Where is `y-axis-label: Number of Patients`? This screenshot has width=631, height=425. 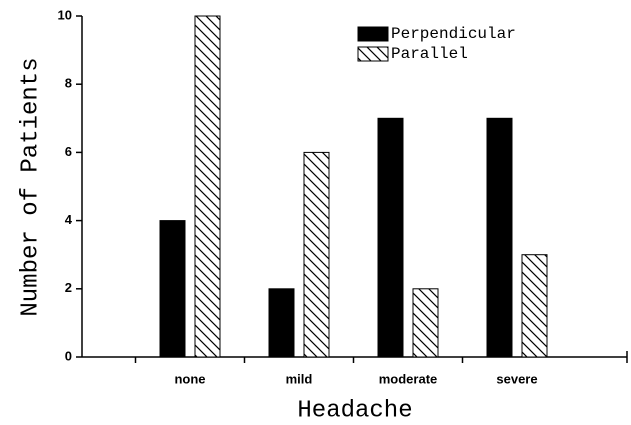
y-axis-label: Number of Patients is located at coordinates (30, 186).